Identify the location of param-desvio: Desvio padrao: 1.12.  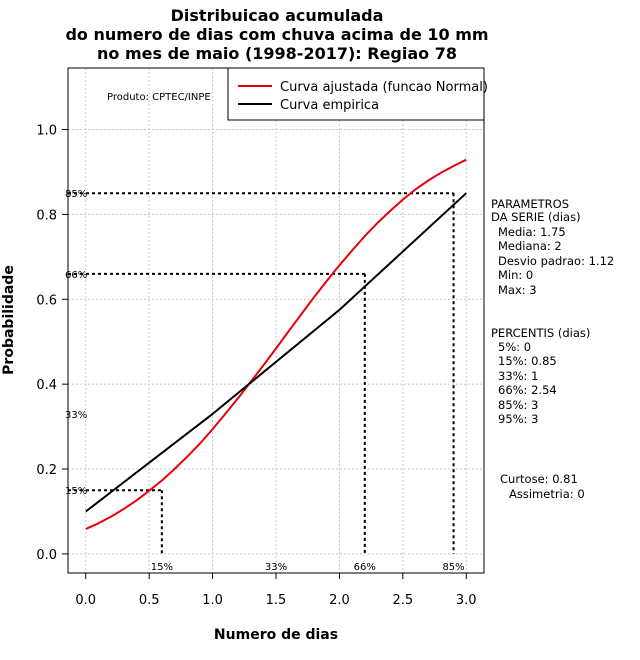
(556, 261).